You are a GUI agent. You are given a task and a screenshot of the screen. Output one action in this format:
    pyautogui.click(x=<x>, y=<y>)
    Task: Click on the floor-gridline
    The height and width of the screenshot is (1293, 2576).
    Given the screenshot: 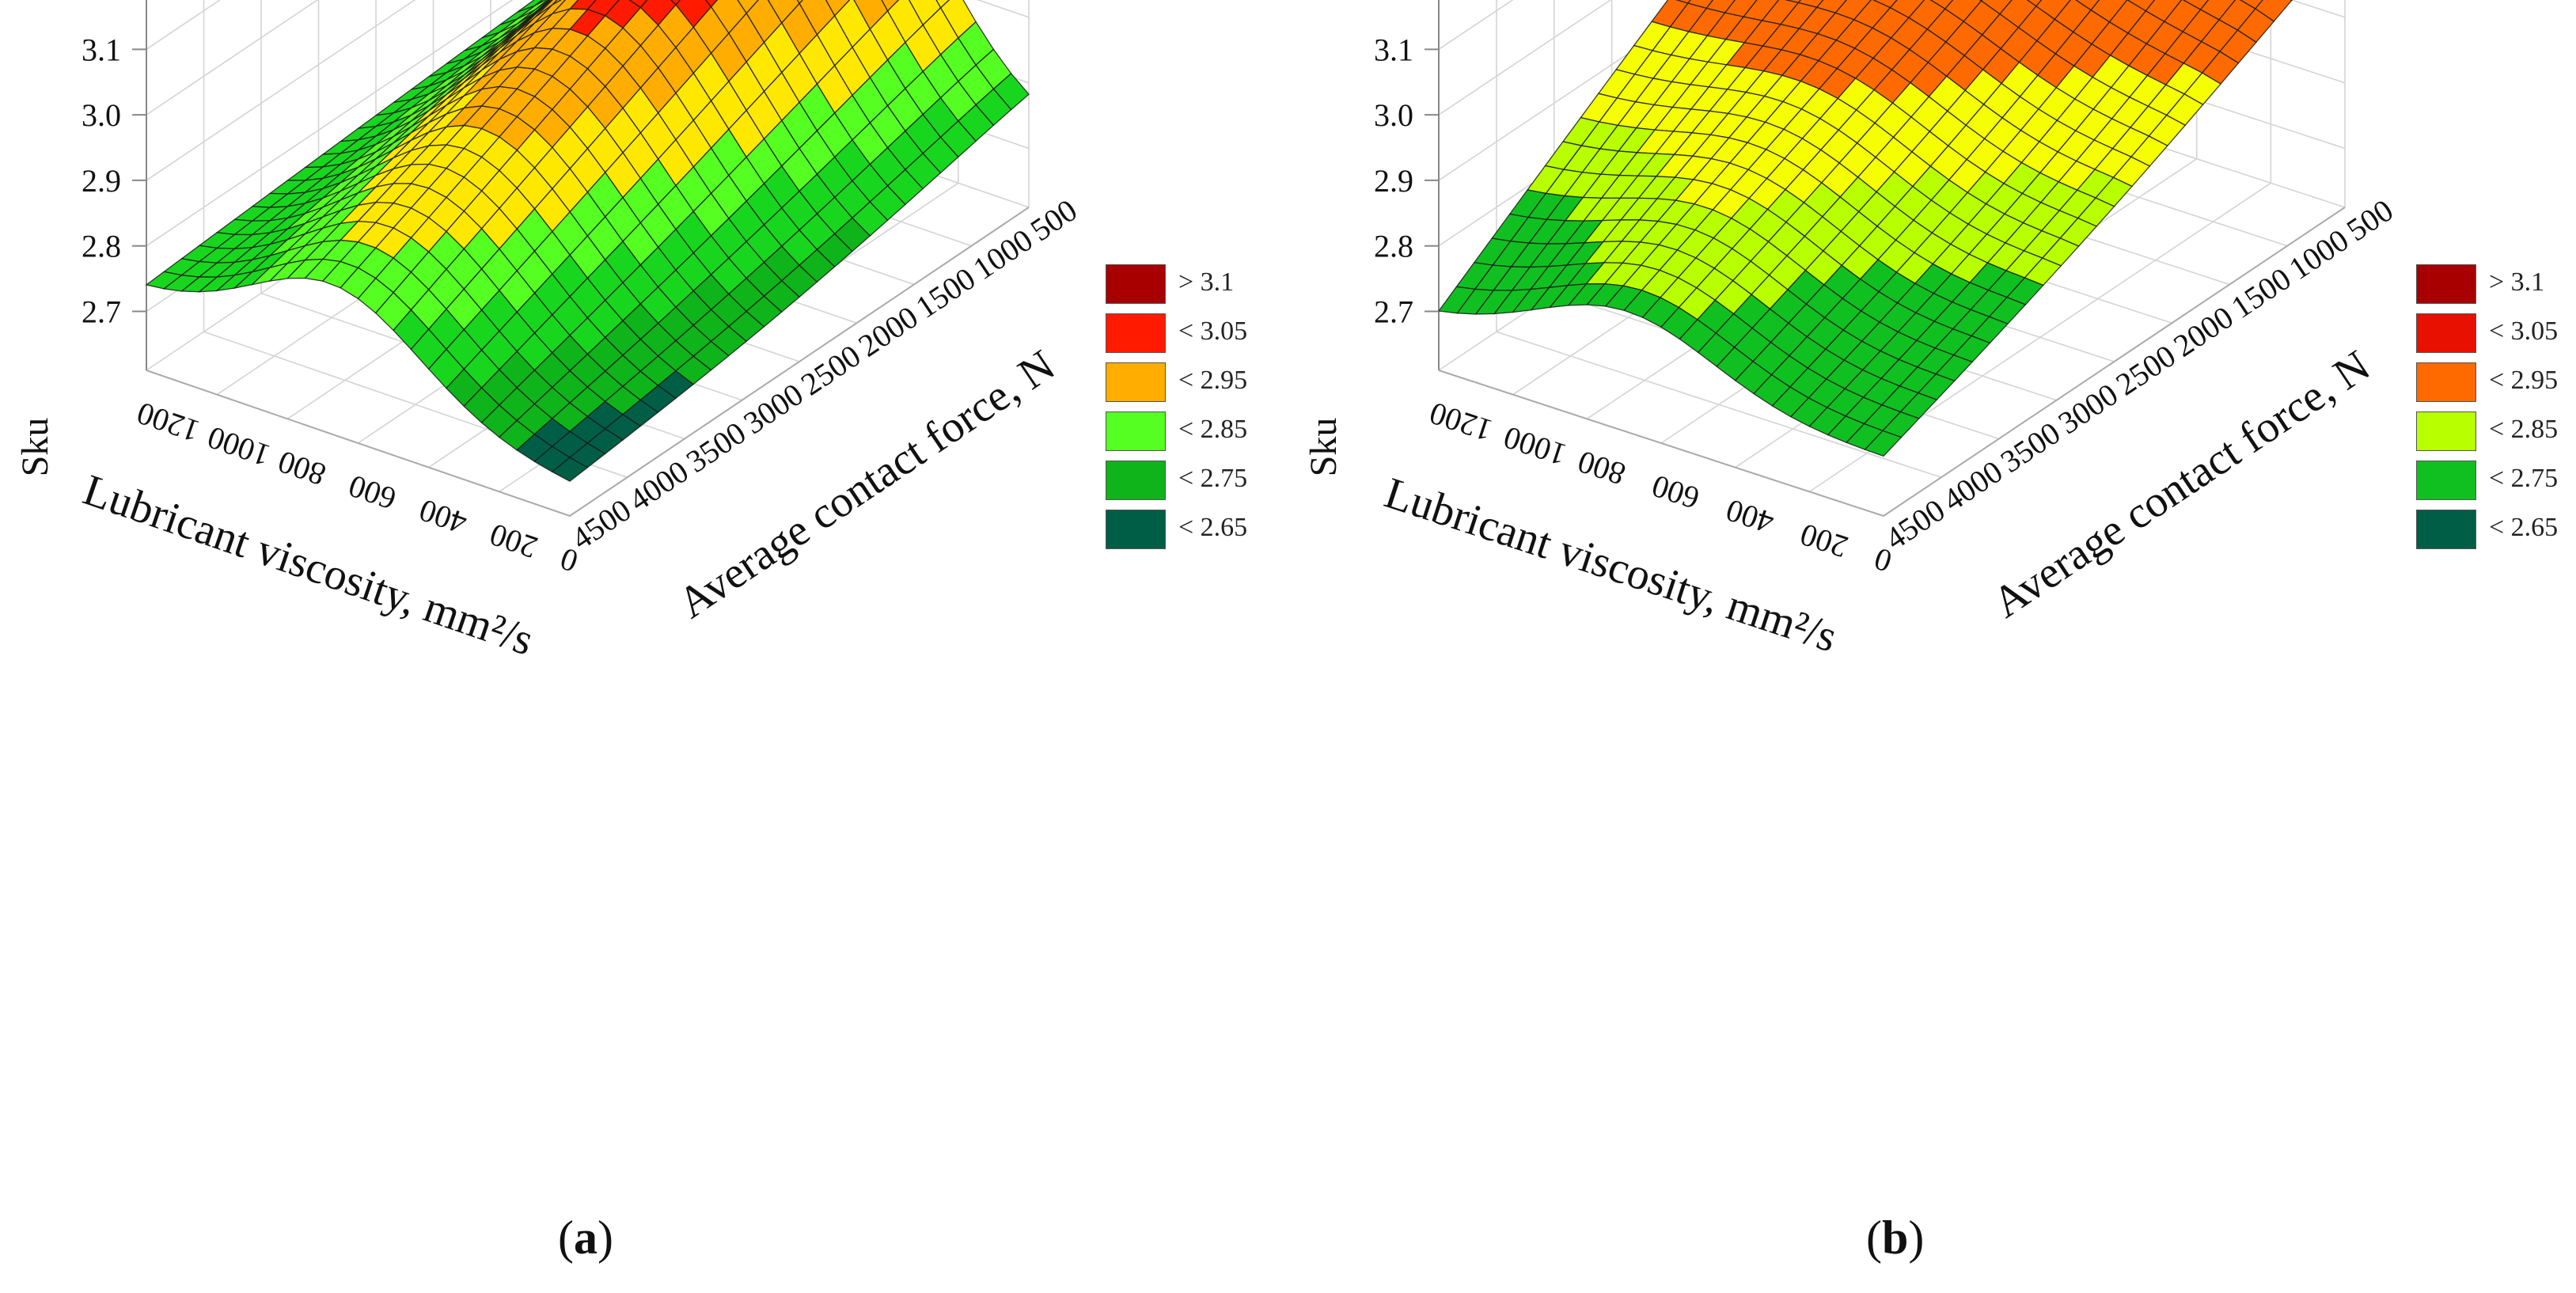 What is the action you would take?
    pyautogui.click(x=1719, y=405)
    